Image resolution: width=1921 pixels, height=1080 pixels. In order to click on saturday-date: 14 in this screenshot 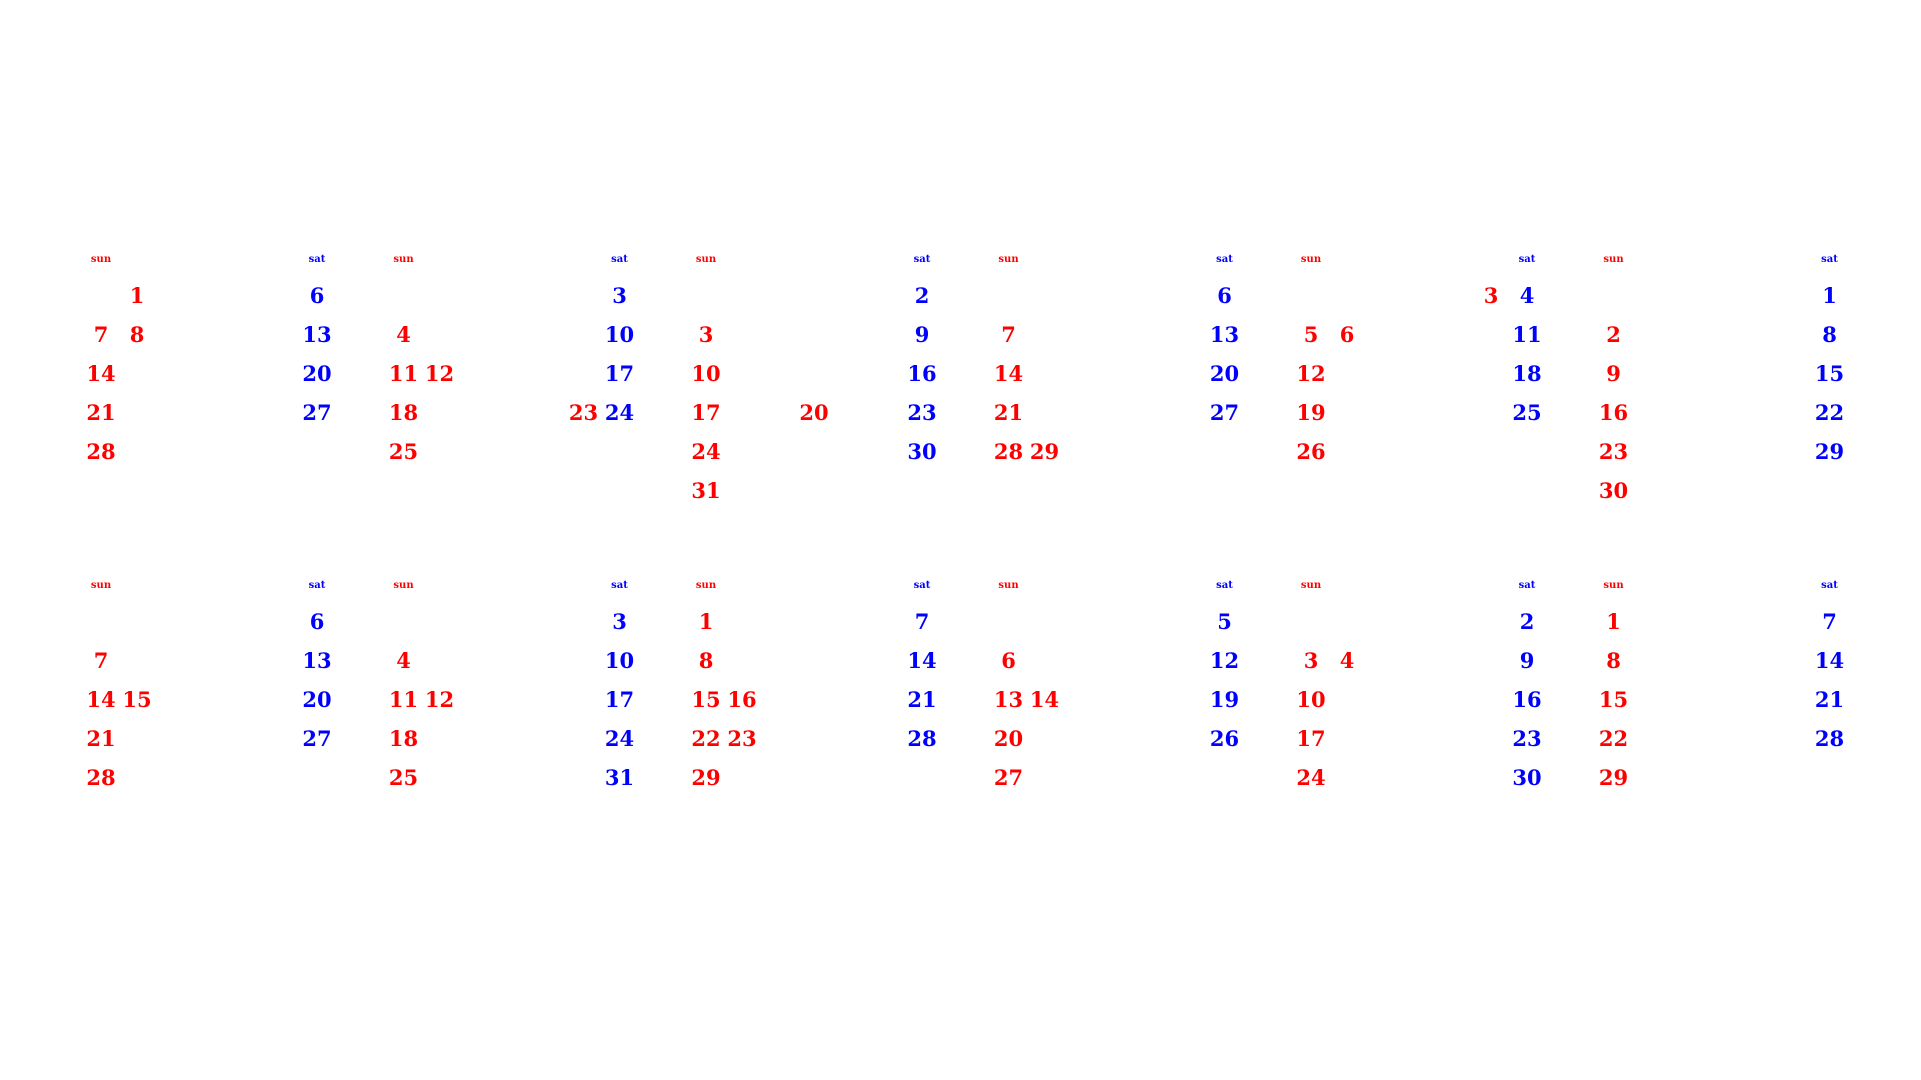, I will do `click(1829, 660)`.